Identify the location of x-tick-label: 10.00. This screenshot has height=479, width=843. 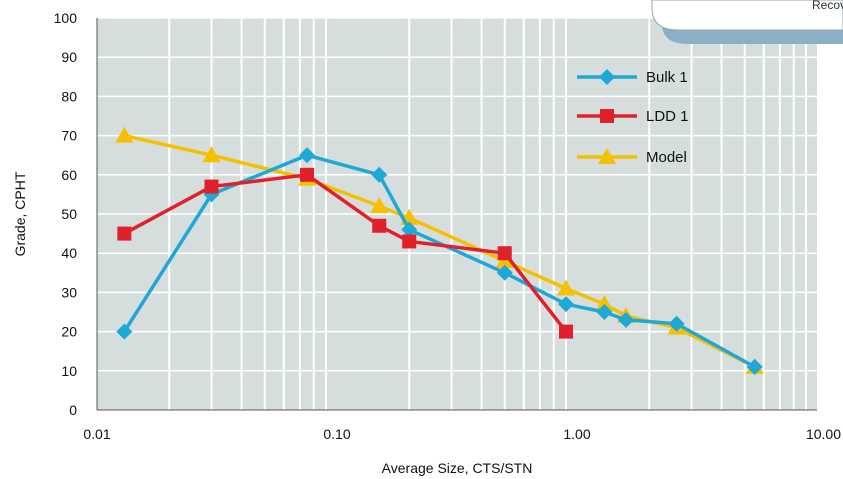
(823, 434).